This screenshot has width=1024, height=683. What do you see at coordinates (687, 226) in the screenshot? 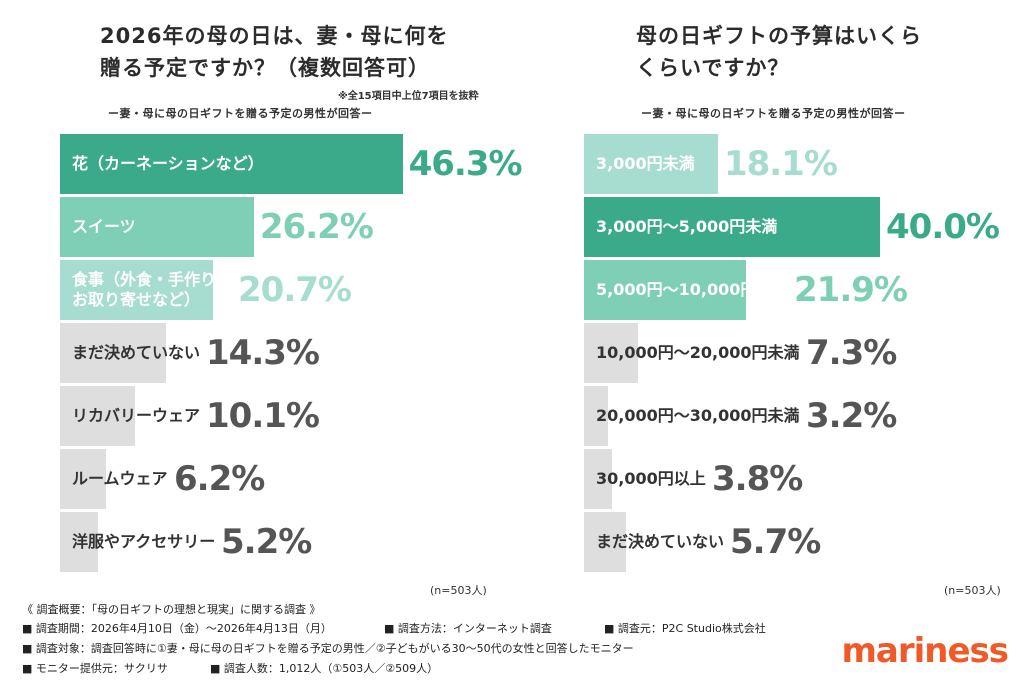
I see `bar-category-label: 3,000円〜5,000円未満` at bounding box center [687, 226].